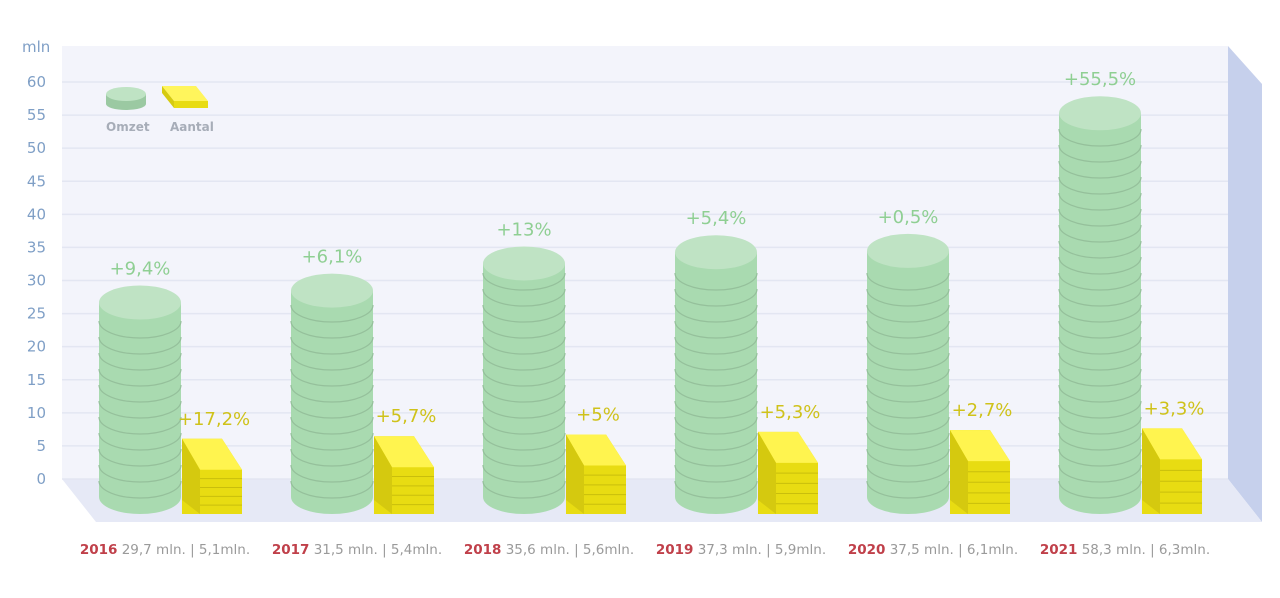 This screenshot has height=598, width=1280. What do you see at coordinates (214, 419) in the screenshot?
I see `aantal-growth-label: +17,2%` at bounding box center [214, 419].